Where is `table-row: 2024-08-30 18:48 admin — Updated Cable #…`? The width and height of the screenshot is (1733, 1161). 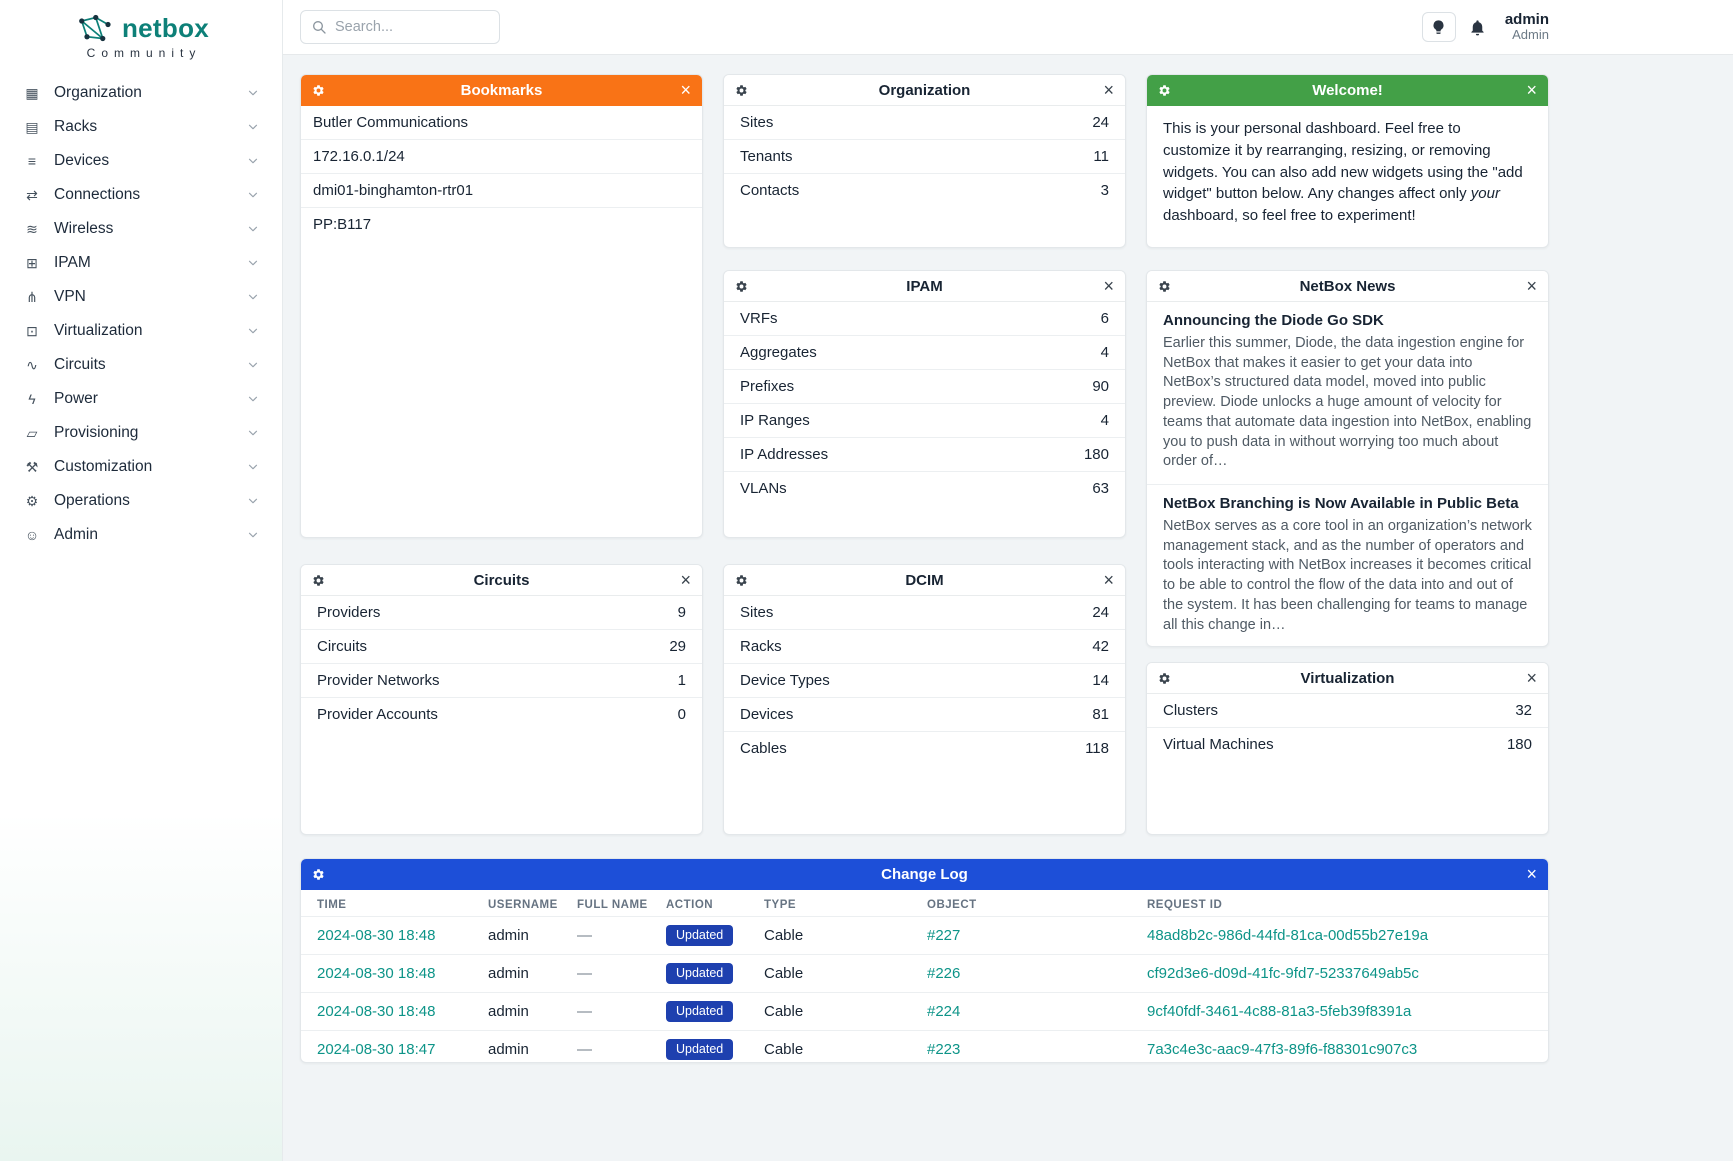 table-row: 2024-08-30 18:48 admin — Updated Cable #… is located at coordinates (924, 1011).